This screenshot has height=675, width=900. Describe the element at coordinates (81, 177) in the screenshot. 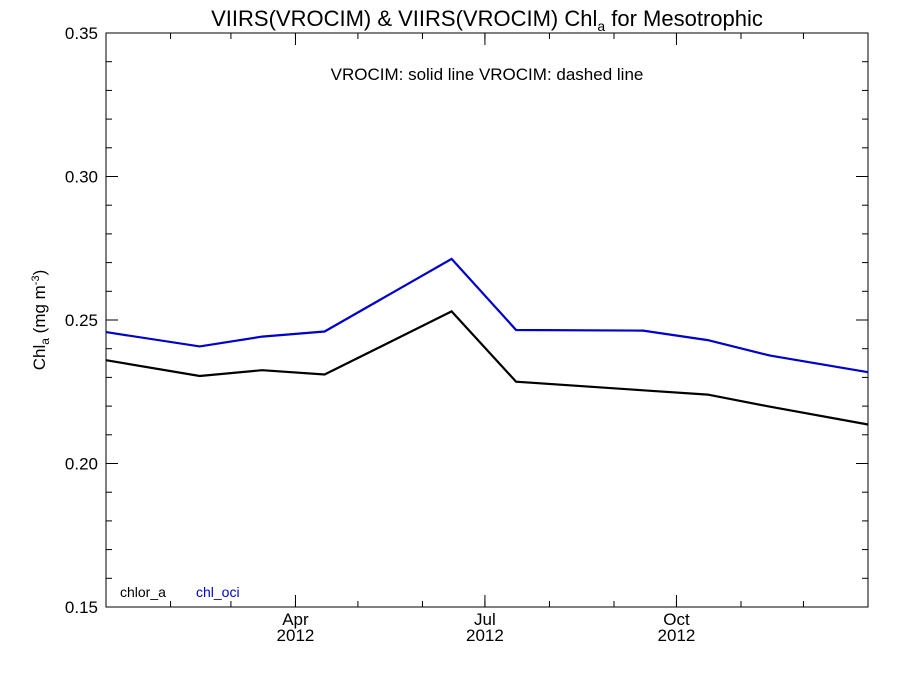

I see `y-tick-label: 0.30` at that location.